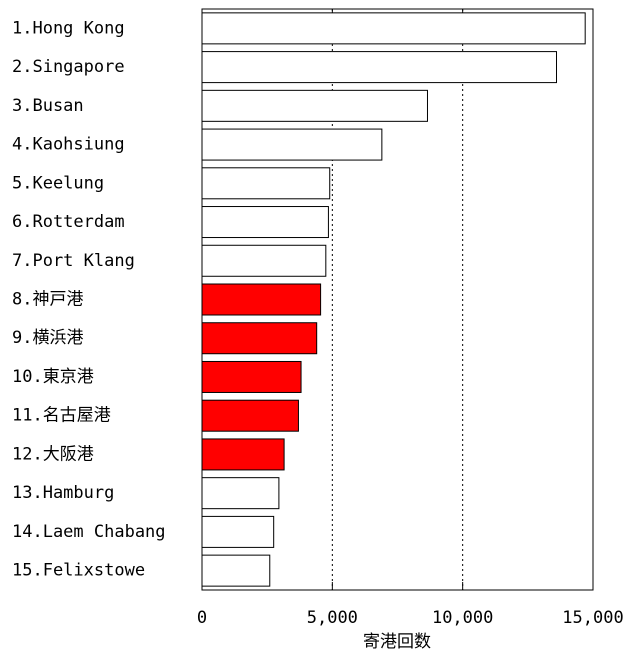 This screenshot has height=655, width=641. I want to click on y-tick-label: 8.神戸港, so click(47, 300).